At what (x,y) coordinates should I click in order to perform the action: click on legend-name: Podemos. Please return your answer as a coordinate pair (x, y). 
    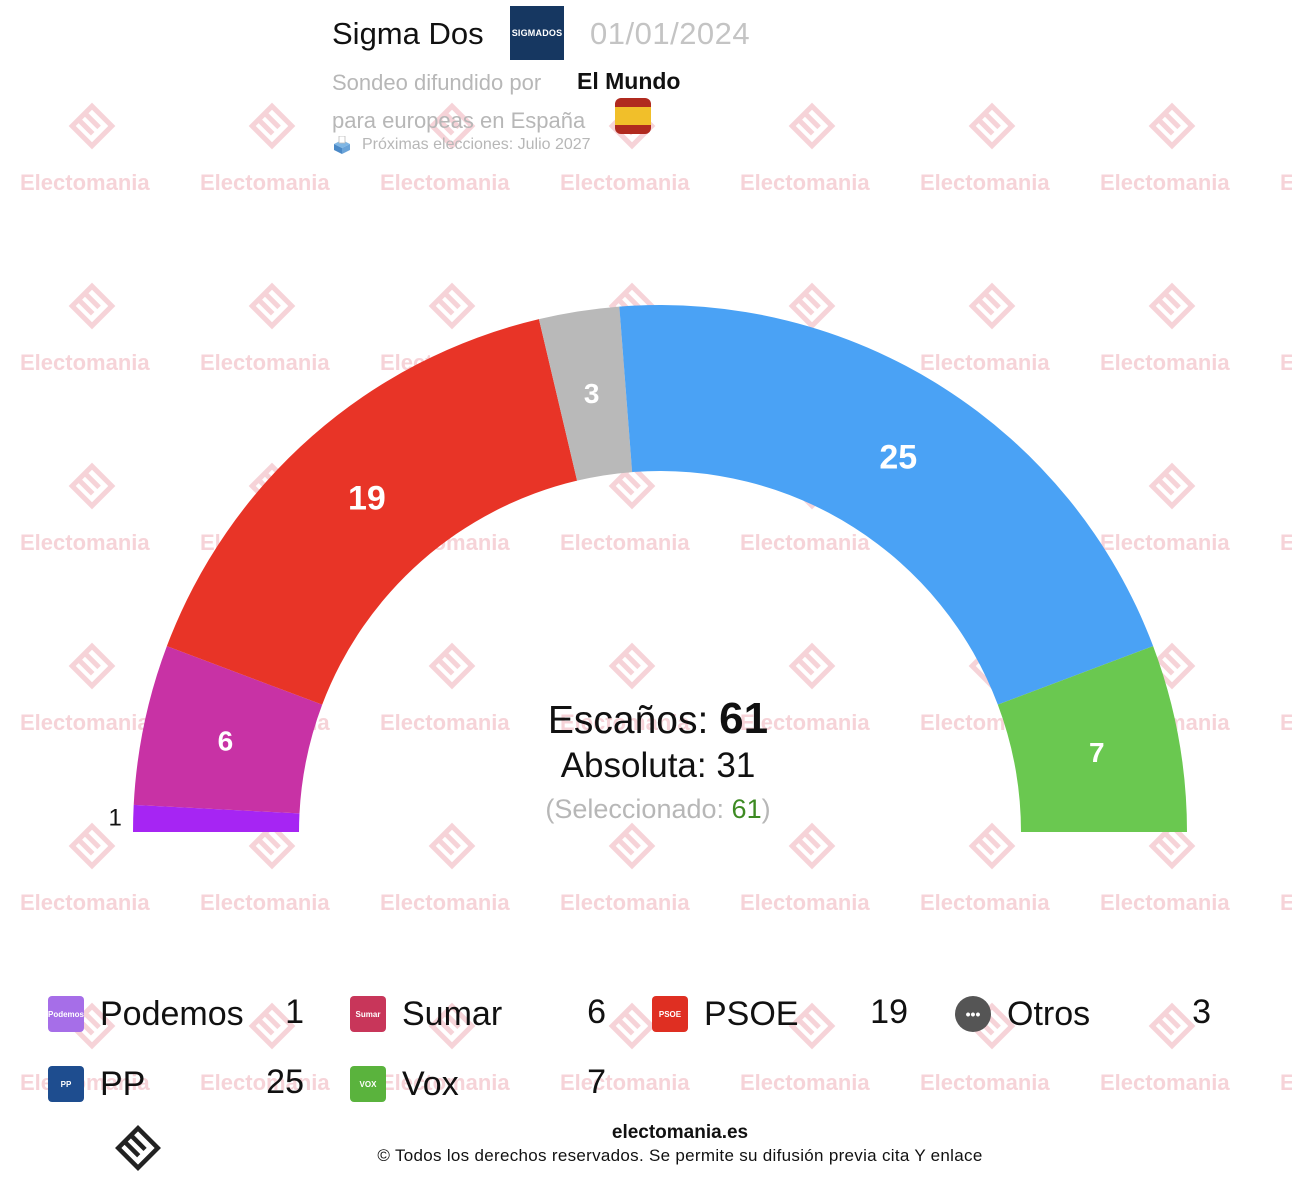
    Looking at the image, I should click on (172, 1013).